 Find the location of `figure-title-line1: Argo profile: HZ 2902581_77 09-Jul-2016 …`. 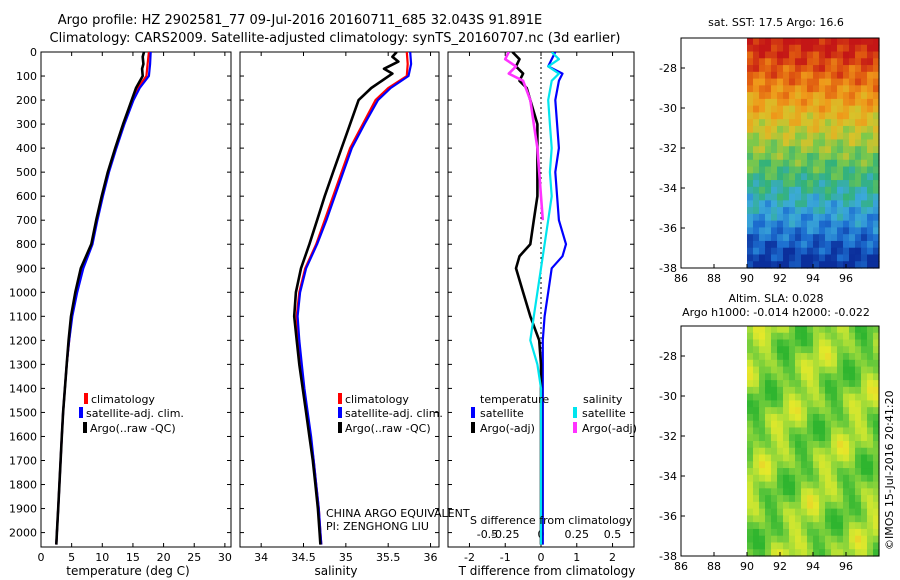

figure-title-line1: Argo profile: HZ 2902581_77 09-Jul-2016 … is located at coordinates (300, 20).